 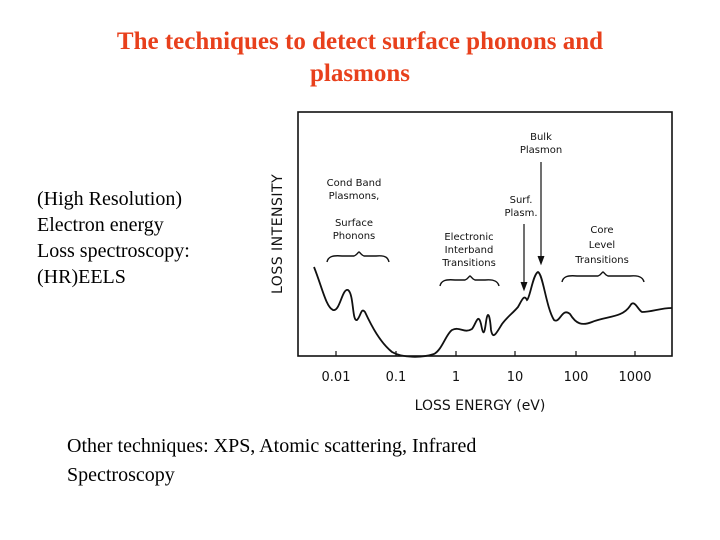 What do you see at coordinates (521, 243) in the screenshot?
I see `annotation-surf-plasmon: Surf. Plasm.` at bounding box center [521, 243].